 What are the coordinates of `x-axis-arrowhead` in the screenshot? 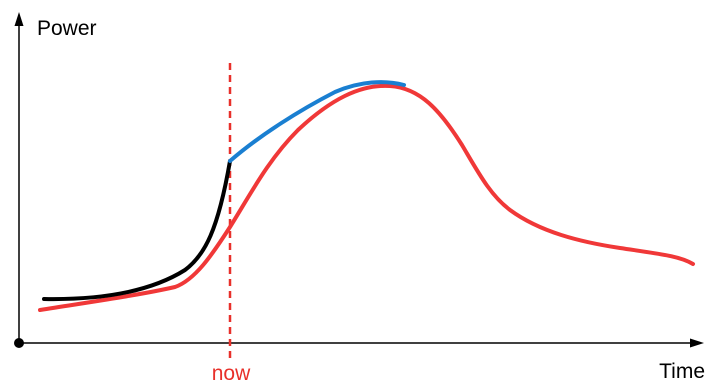 It's located at (697, 343).